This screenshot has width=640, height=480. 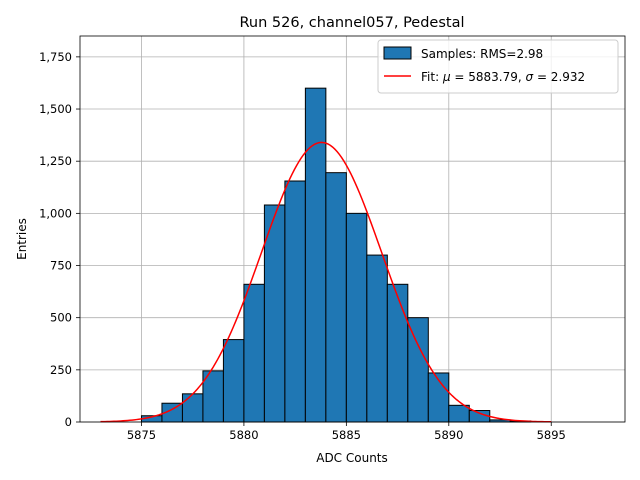 What do you see at coordinates (61, 266) in the screenshot?
I see `y-tick-label: 750` at bounding box center [61, 266].